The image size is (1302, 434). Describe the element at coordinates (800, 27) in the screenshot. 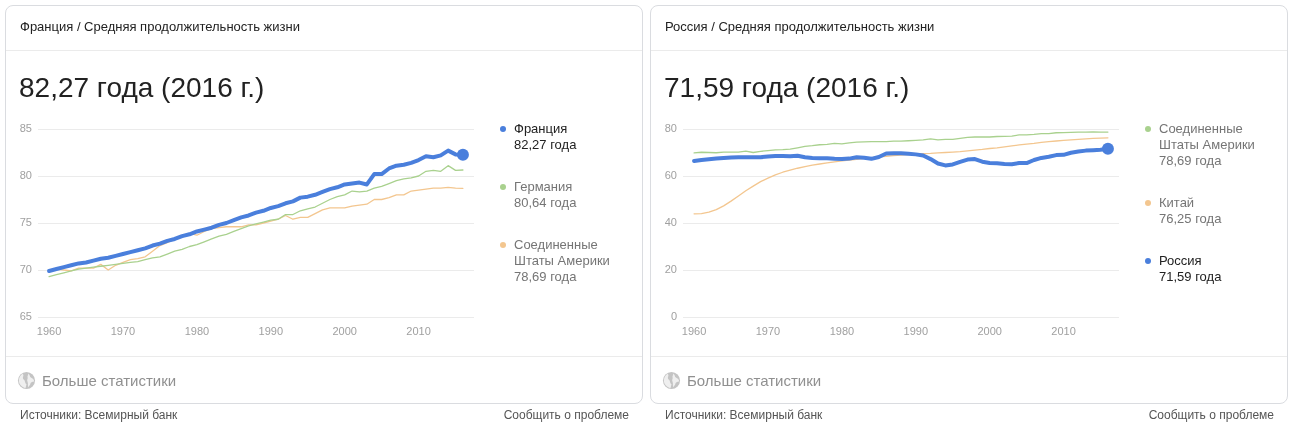

I see `chart-title: Россия / Средняя продолжительность жизни` at that location.